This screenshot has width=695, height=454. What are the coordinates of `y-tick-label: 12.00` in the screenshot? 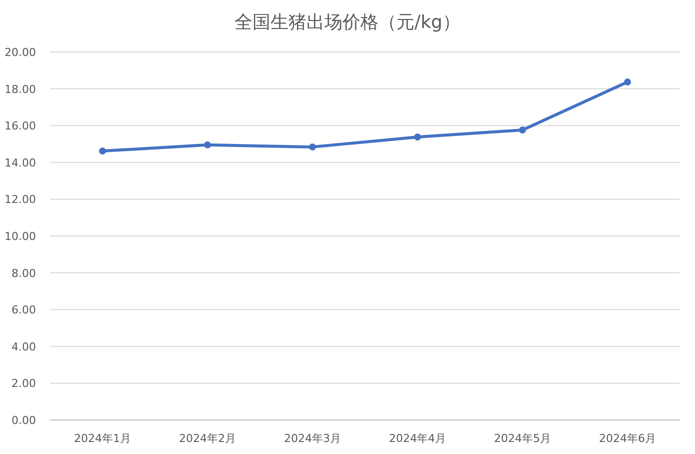 It's located at (20, 199).